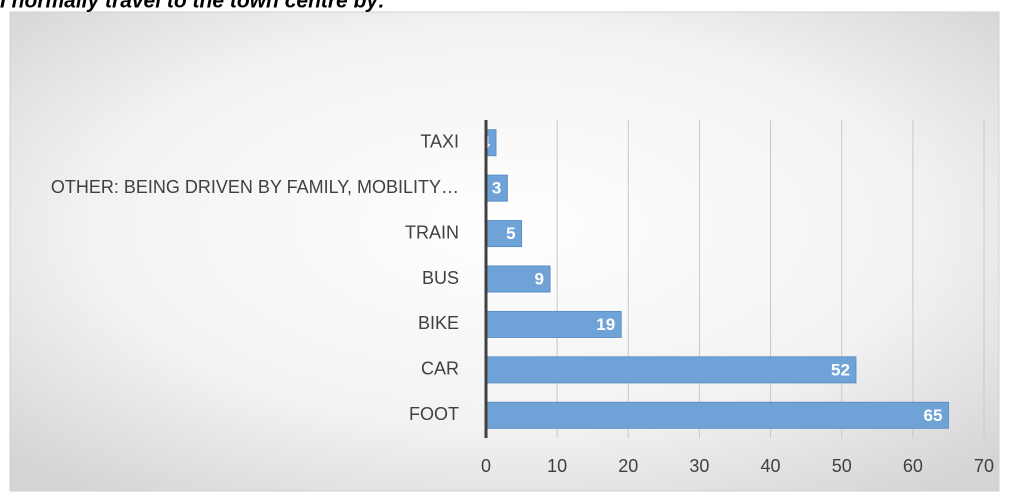 Image resolution: width=1009 pixels, height=493 pixels. What do you see at coordinates (771, 466) in the screenshot?
I see `x-tick-label: 40` at bounding box center [771, 466].